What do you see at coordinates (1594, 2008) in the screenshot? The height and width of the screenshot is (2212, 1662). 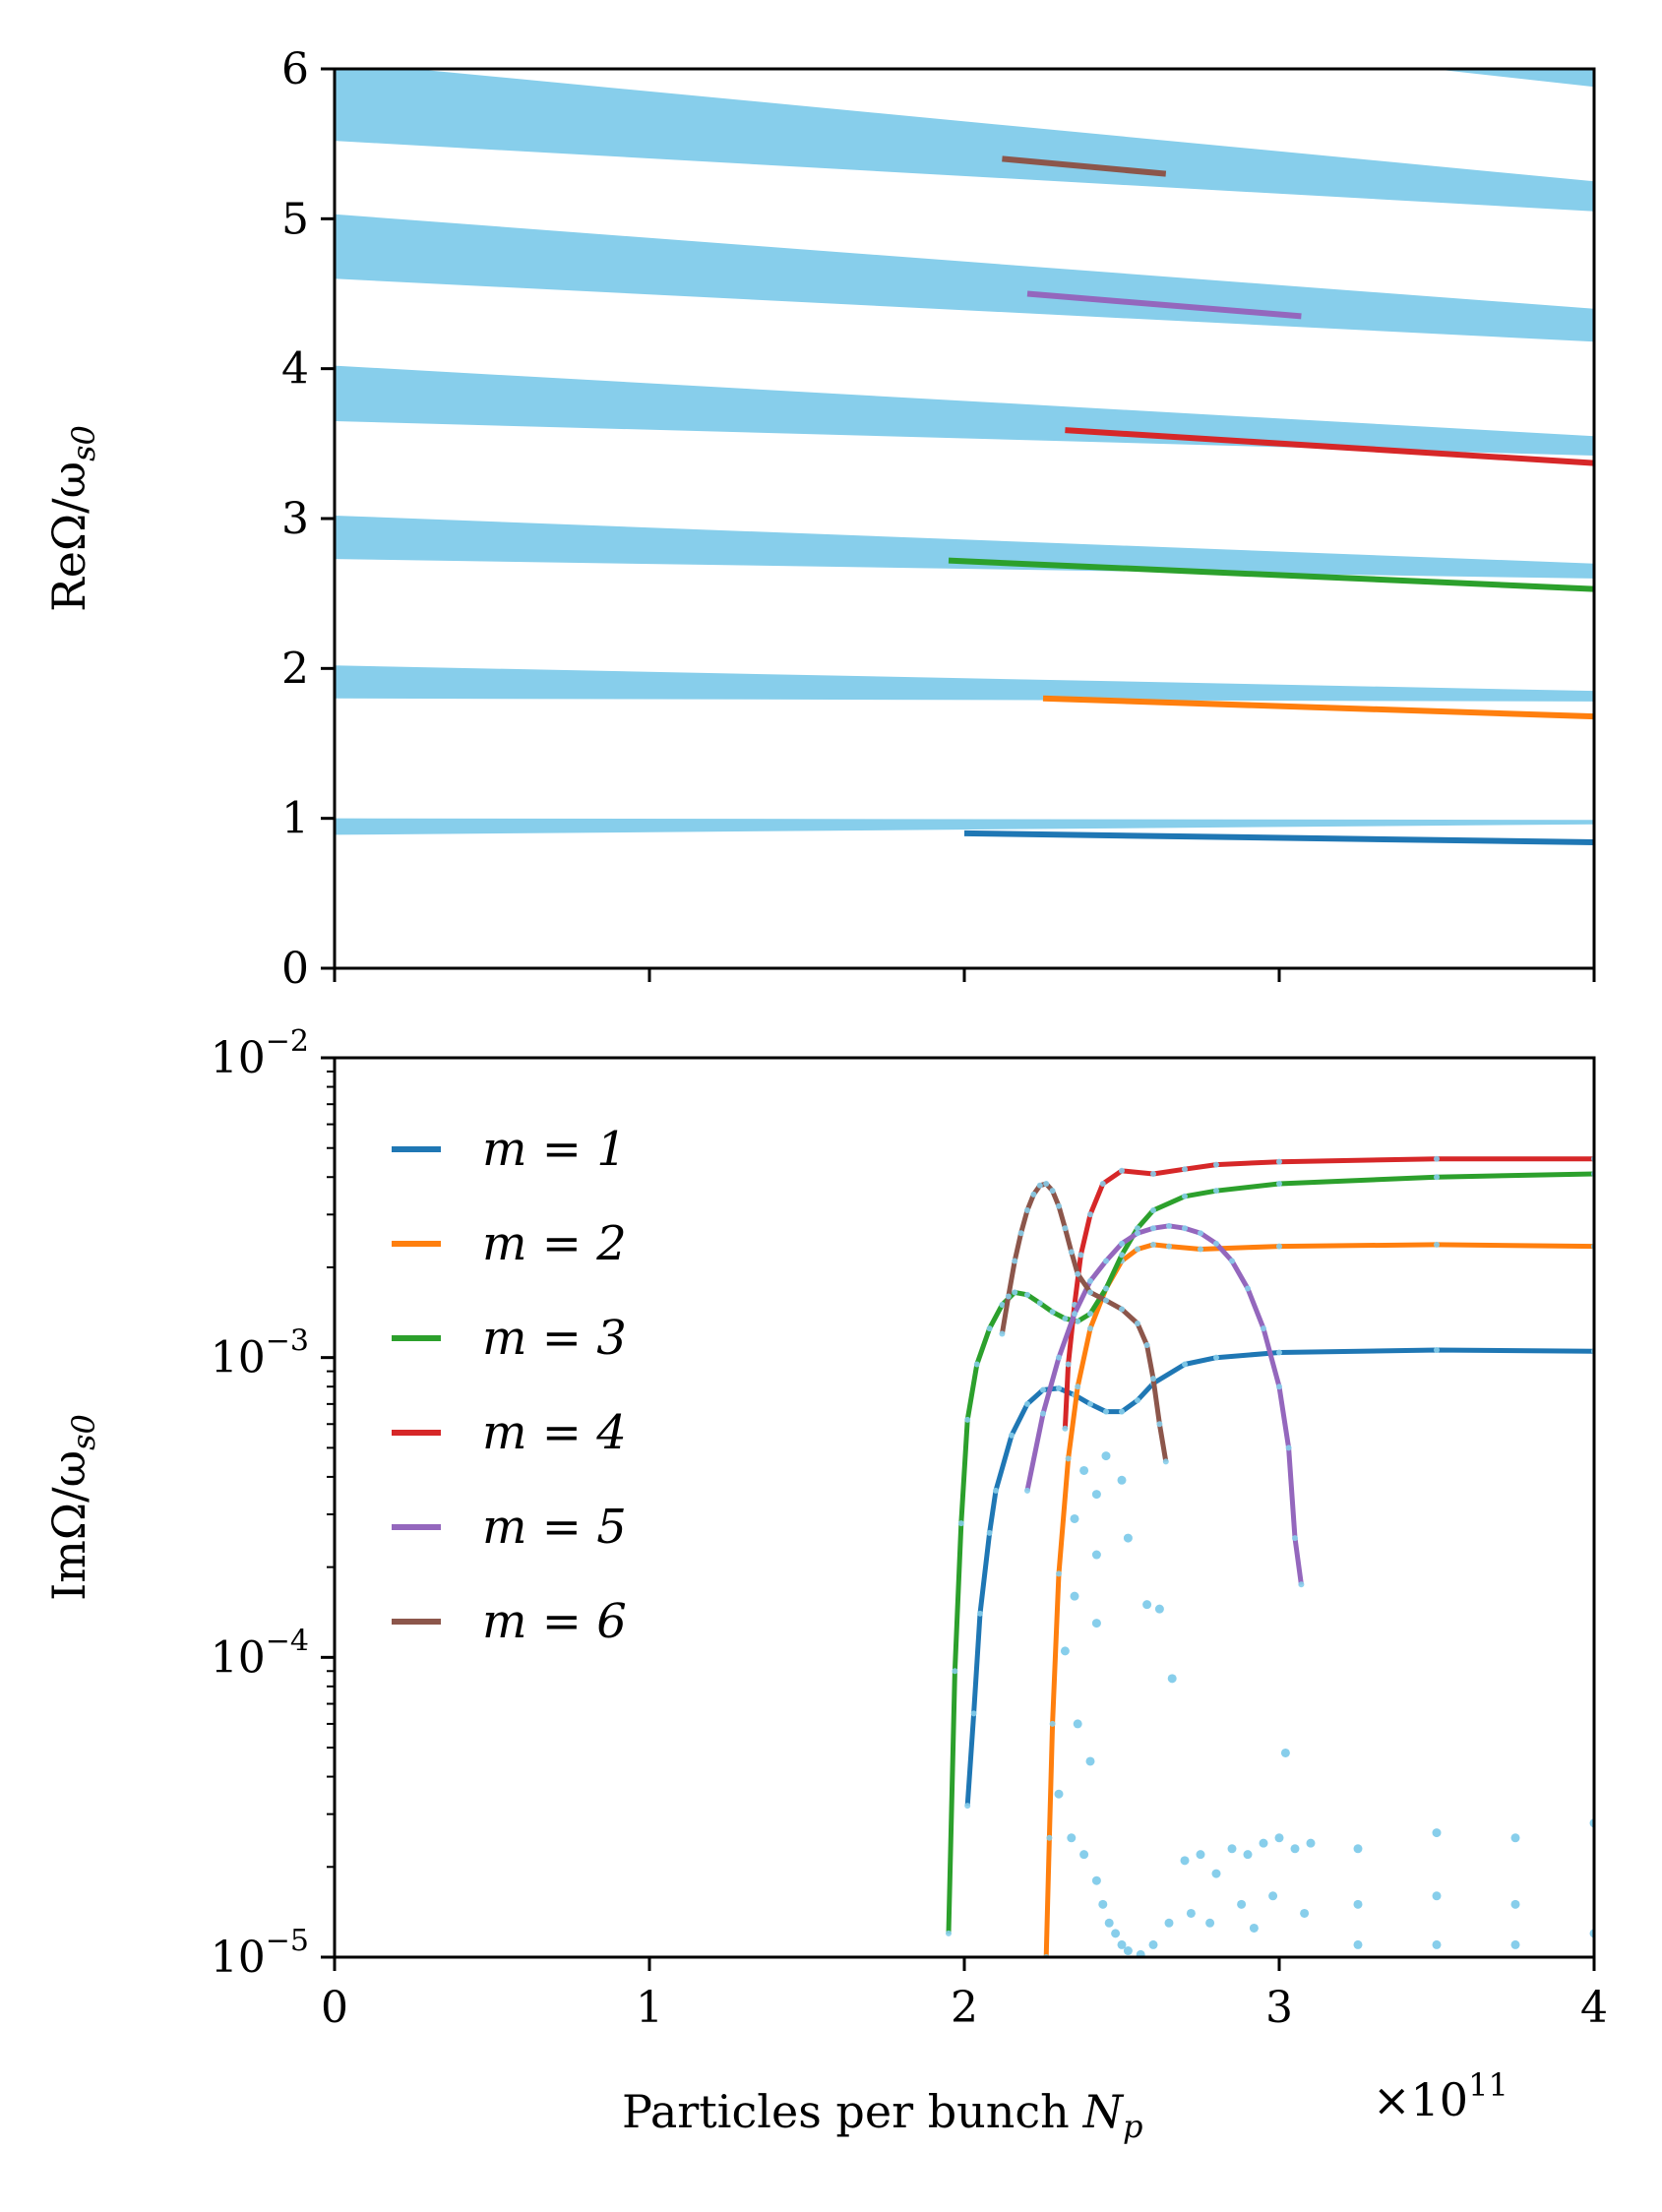 I see `bottom-xtick-label: 4` at bounding box center [1594, 2008].